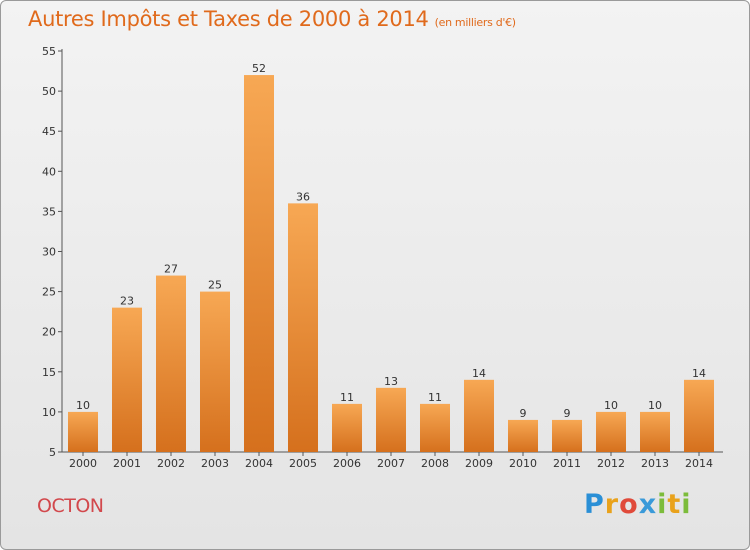  I want to click on y-tick-label: 30, so click(49, 252).